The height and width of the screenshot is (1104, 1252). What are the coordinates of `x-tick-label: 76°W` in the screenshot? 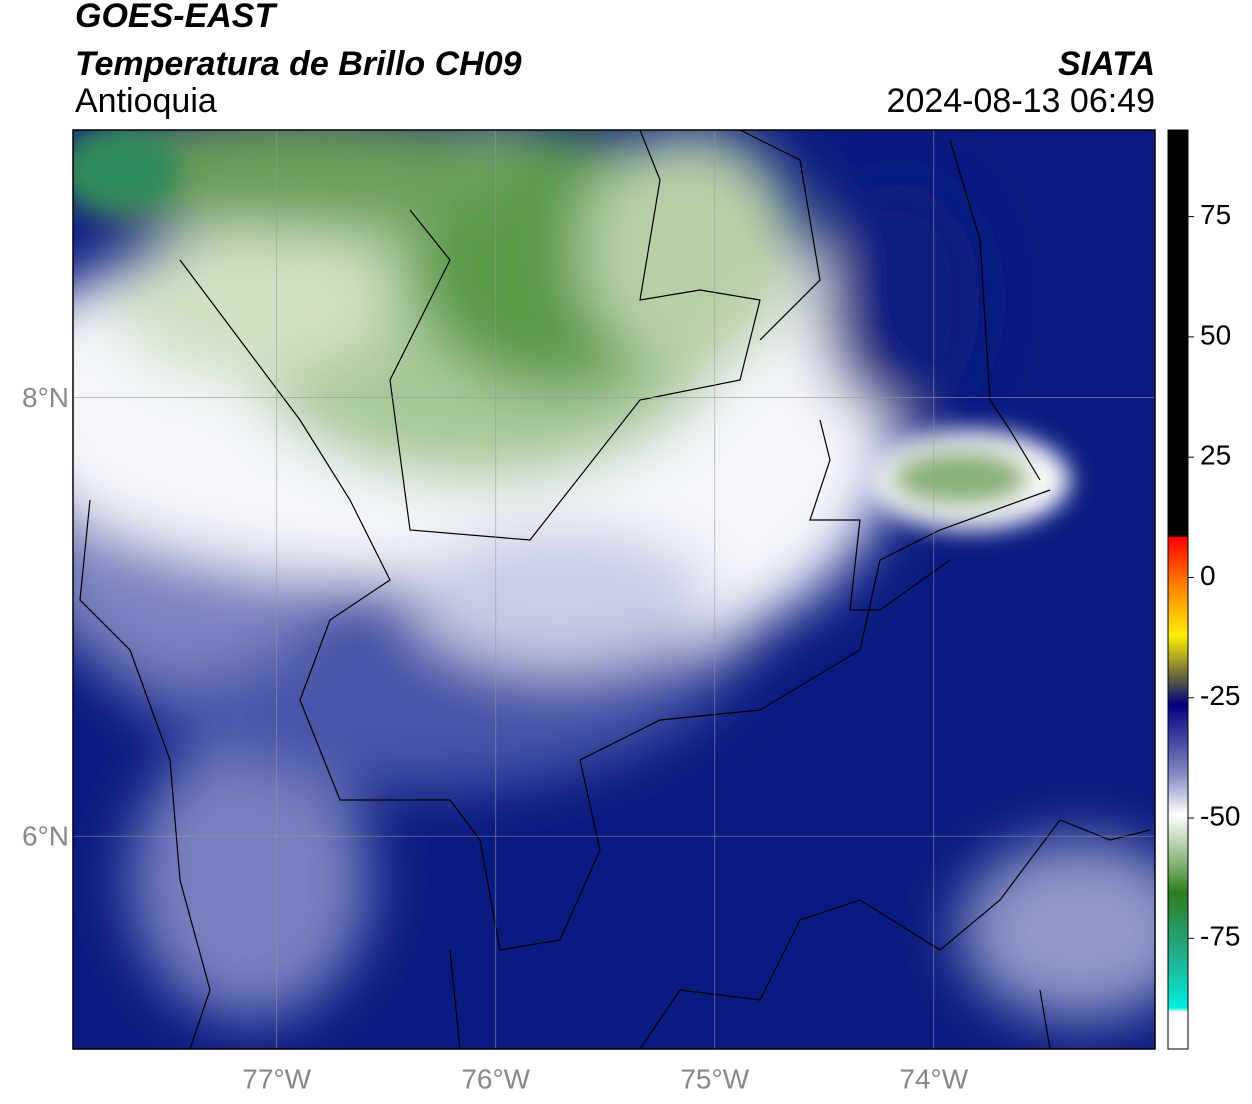 It's located at (495, 1078).